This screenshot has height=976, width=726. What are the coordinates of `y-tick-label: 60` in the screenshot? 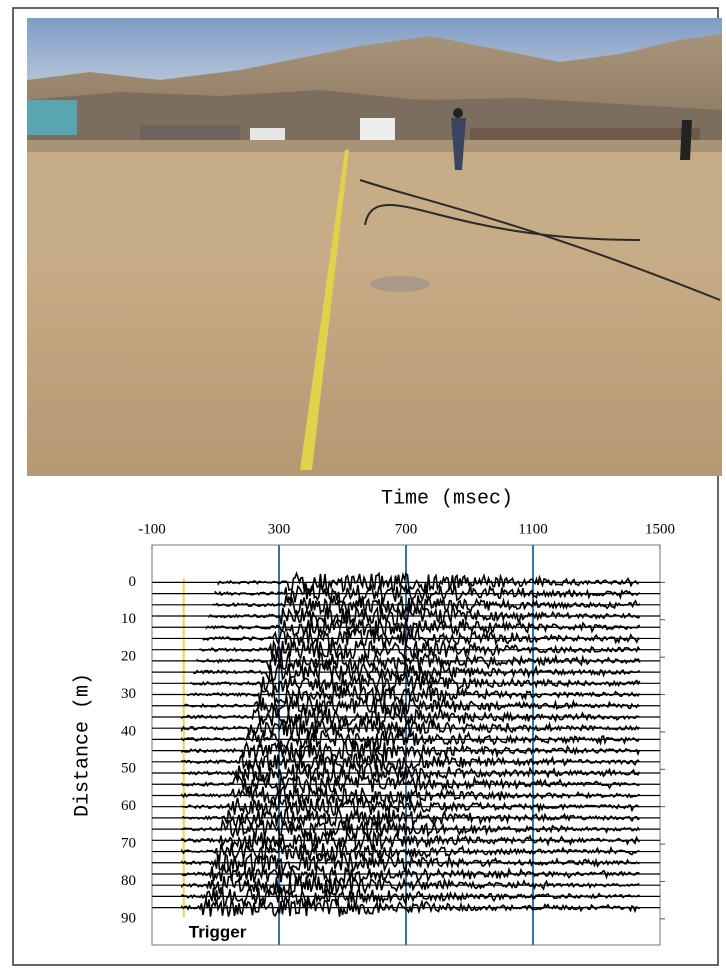 It's located at (128, 806).